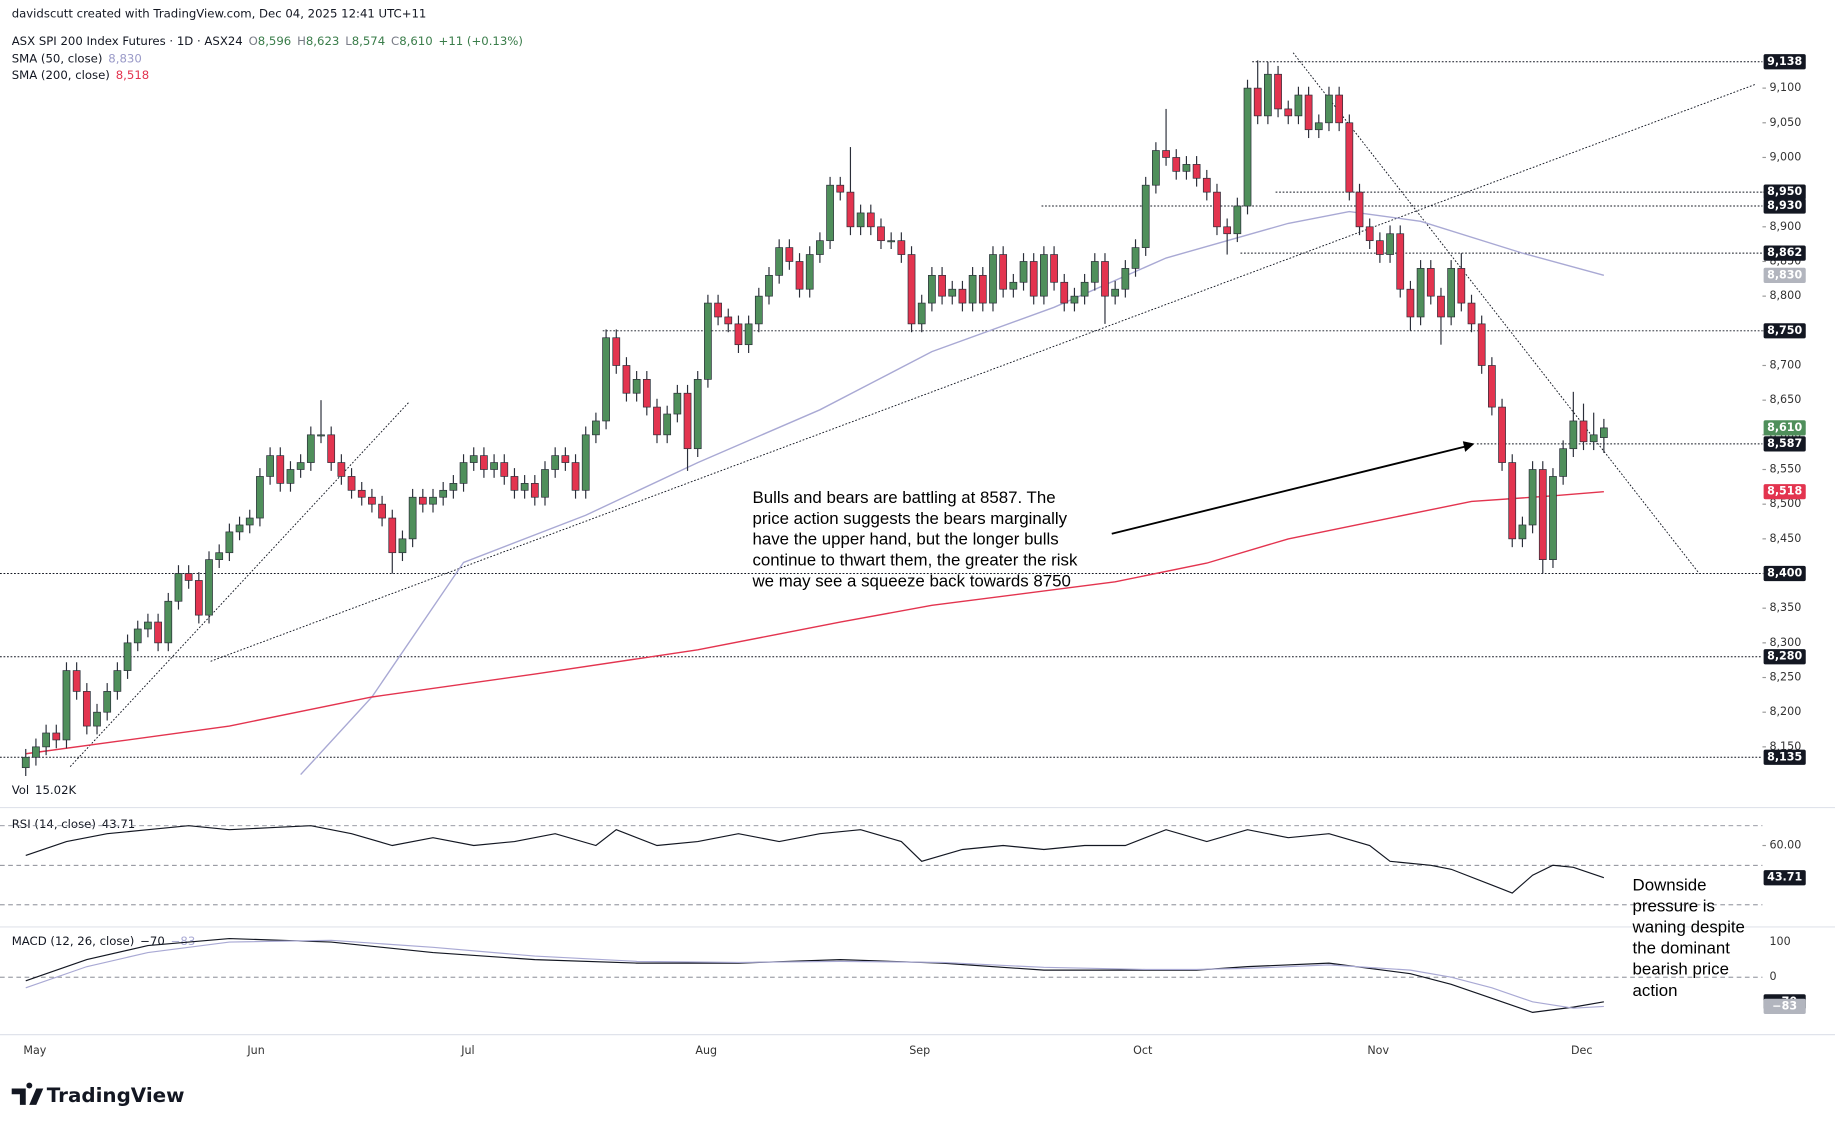  I want to click on y-tick-label: 8,650, so click(1785, 399).